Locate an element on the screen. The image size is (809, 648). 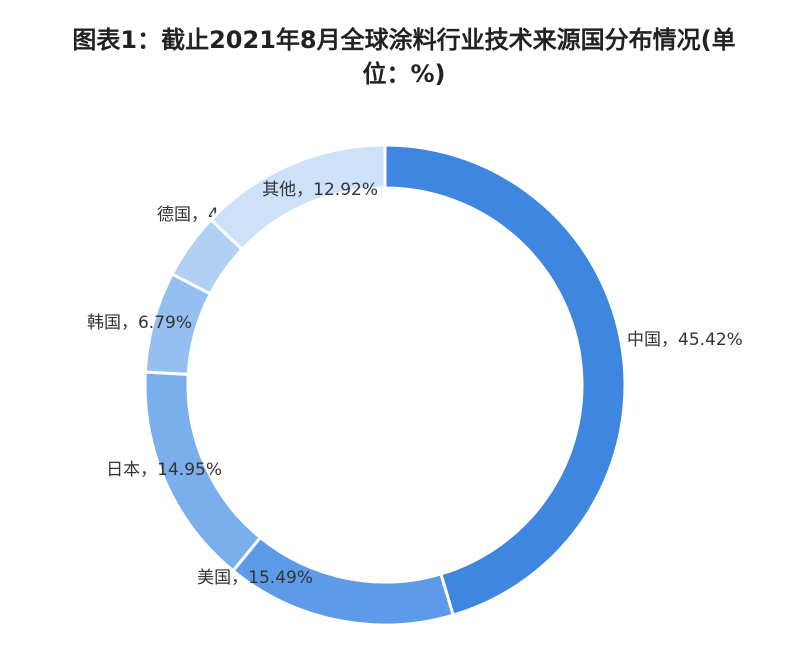
value-label: 45.42% is located at coordinates (710, 340).